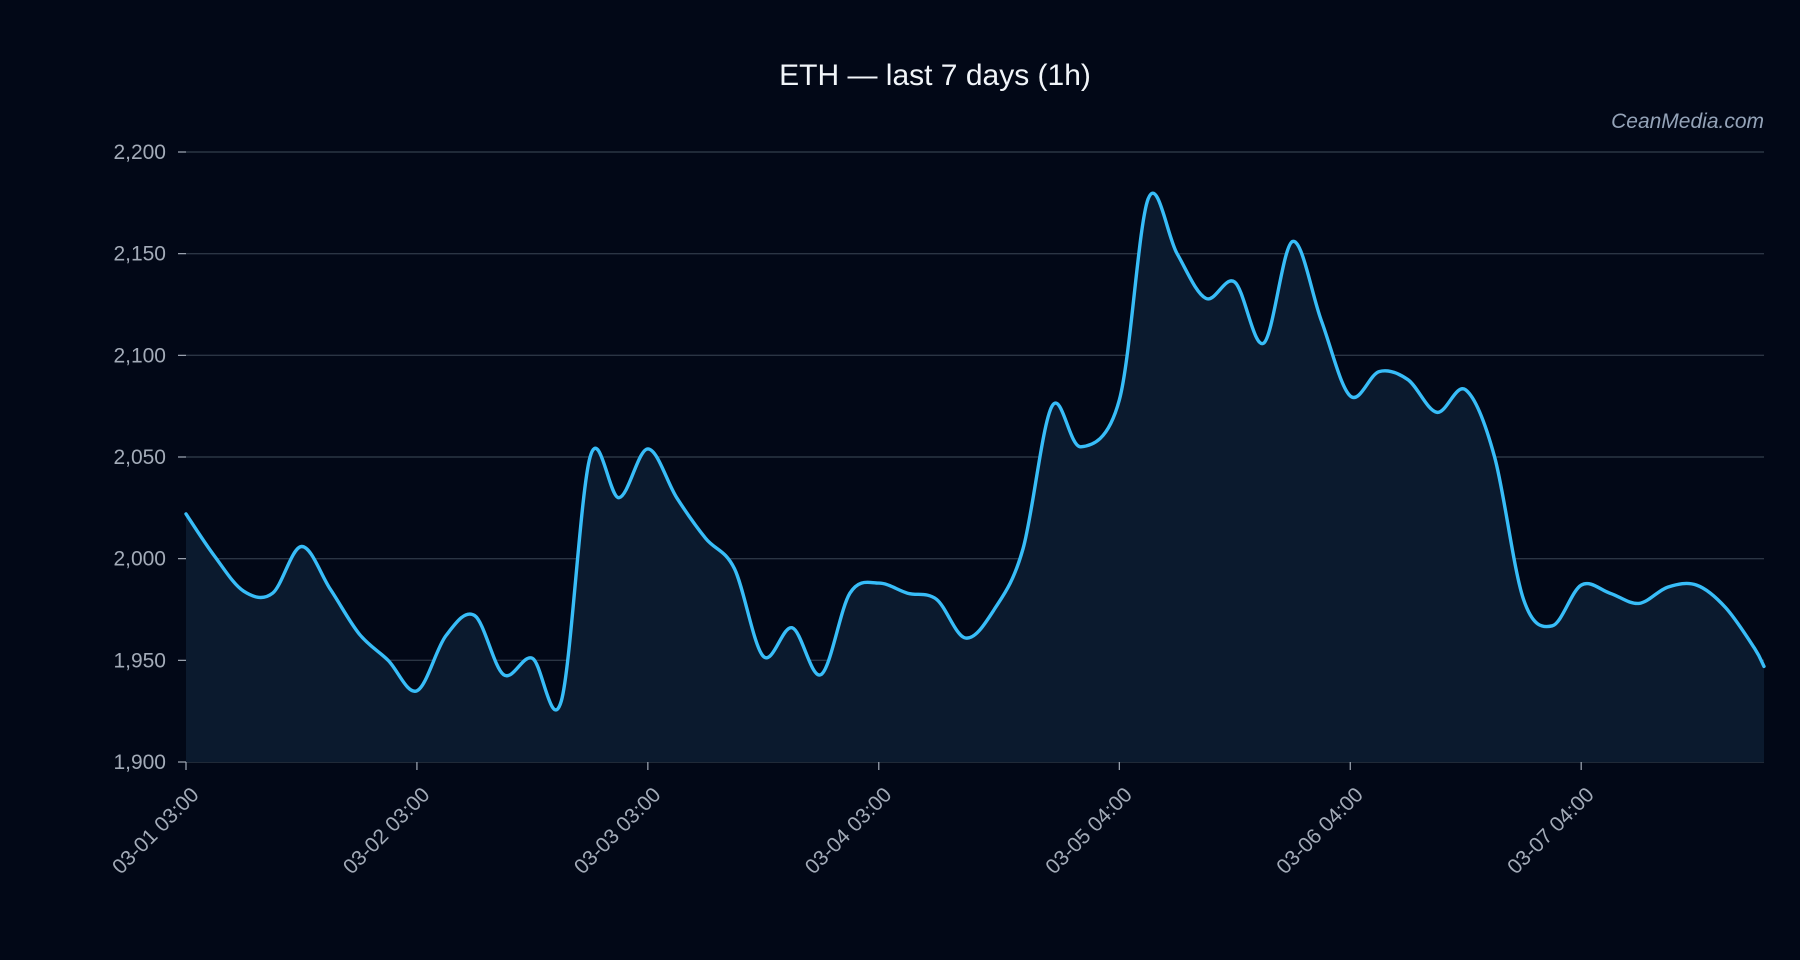 The height and width of the screenshot is (960, 1800). What do you see at coordinates (618, 831) in the screenshot?
I see `x-tick-label: 03-03 03:00` at bounding box center [618, 831].